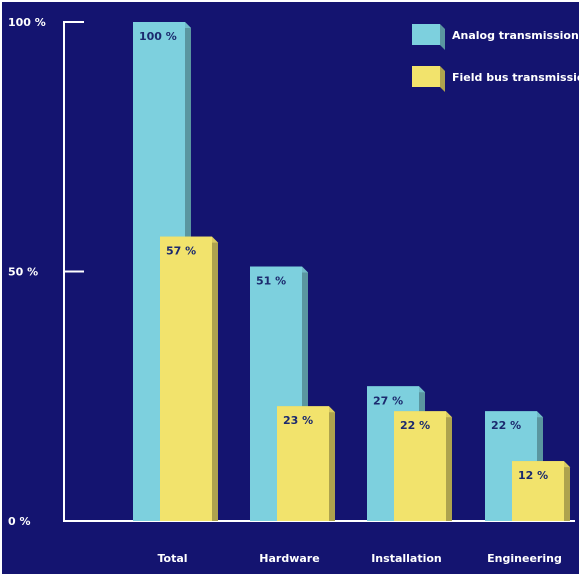  What do you see at coordinates (271, 281) in the screenshot?
I see `data-label: 51 %` at bounding box center [271, 281].